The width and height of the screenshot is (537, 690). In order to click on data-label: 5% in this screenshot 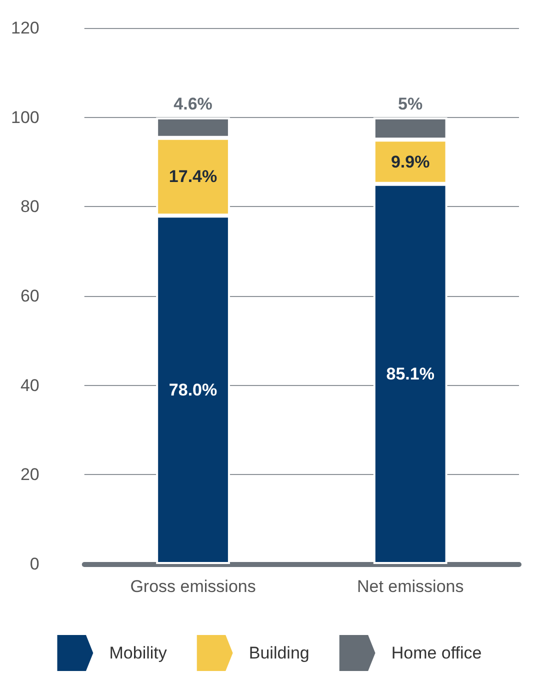, I will do `click(410, 104)`.